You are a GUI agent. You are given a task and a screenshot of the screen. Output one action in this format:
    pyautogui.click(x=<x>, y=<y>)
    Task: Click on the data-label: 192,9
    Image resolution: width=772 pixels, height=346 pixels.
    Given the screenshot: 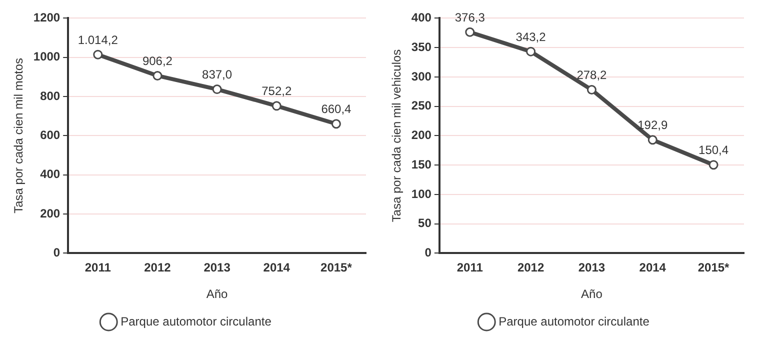 What is the action you would take?
    pyautogui.click(x=653, y=125)
    